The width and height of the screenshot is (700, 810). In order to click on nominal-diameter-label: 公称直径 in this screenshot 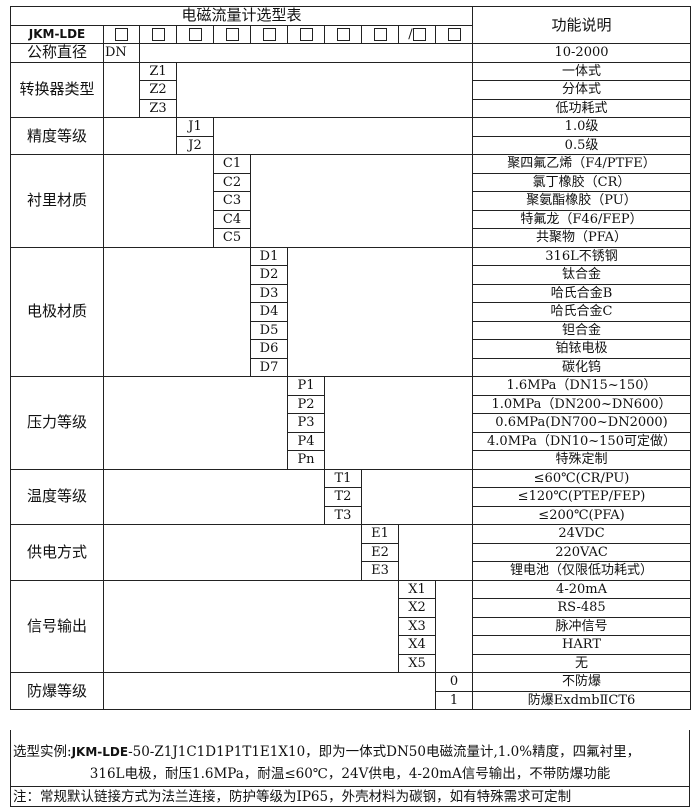, I will do `click(57, 53)`.